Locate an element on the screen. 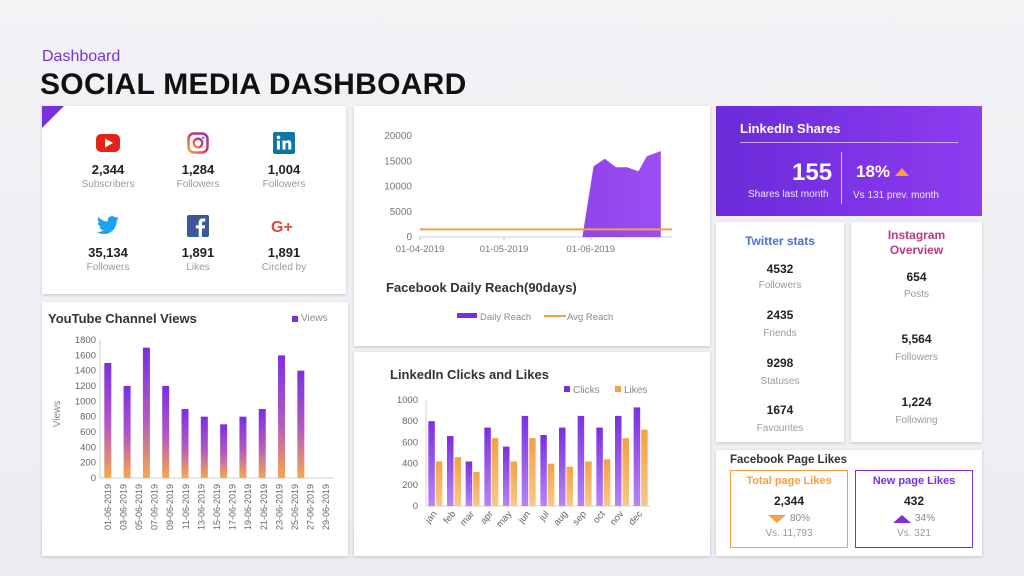  legend-swatch-likes is located at coordinates (618, 389).